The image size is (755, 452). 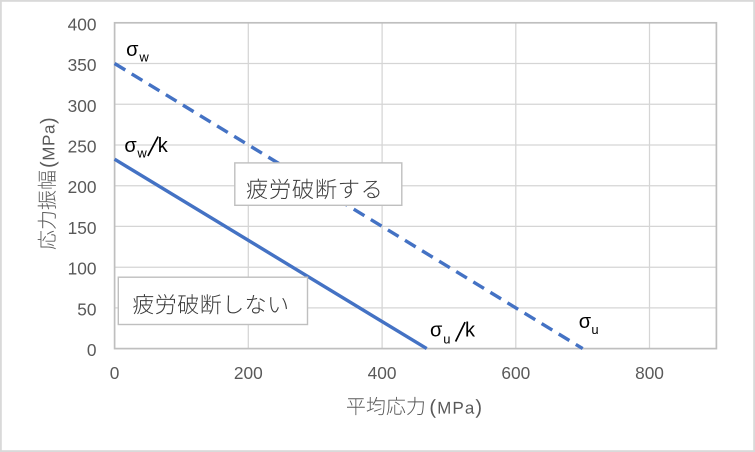 I want to click on svg-text: 250, so click(x=82, y=147).